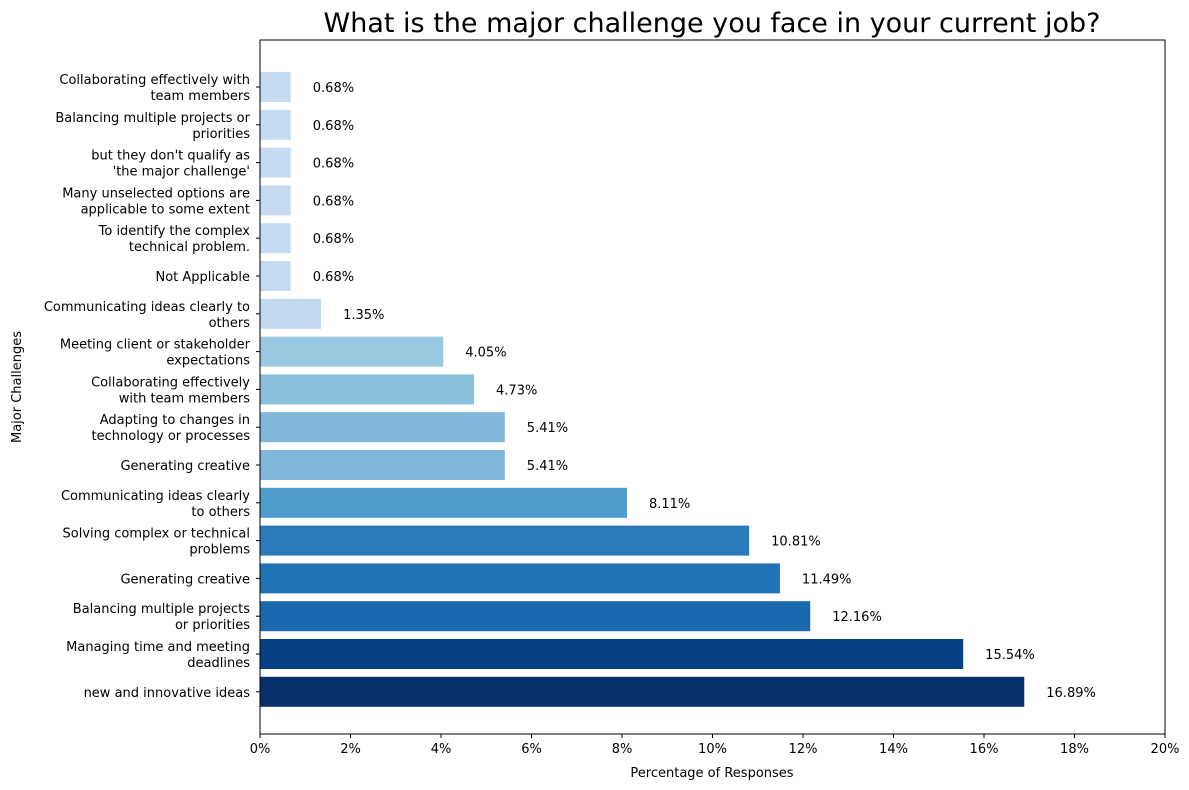 The image size is (1189, 790). I want to click on x-tick-label: 20%, so click(1165, 749).